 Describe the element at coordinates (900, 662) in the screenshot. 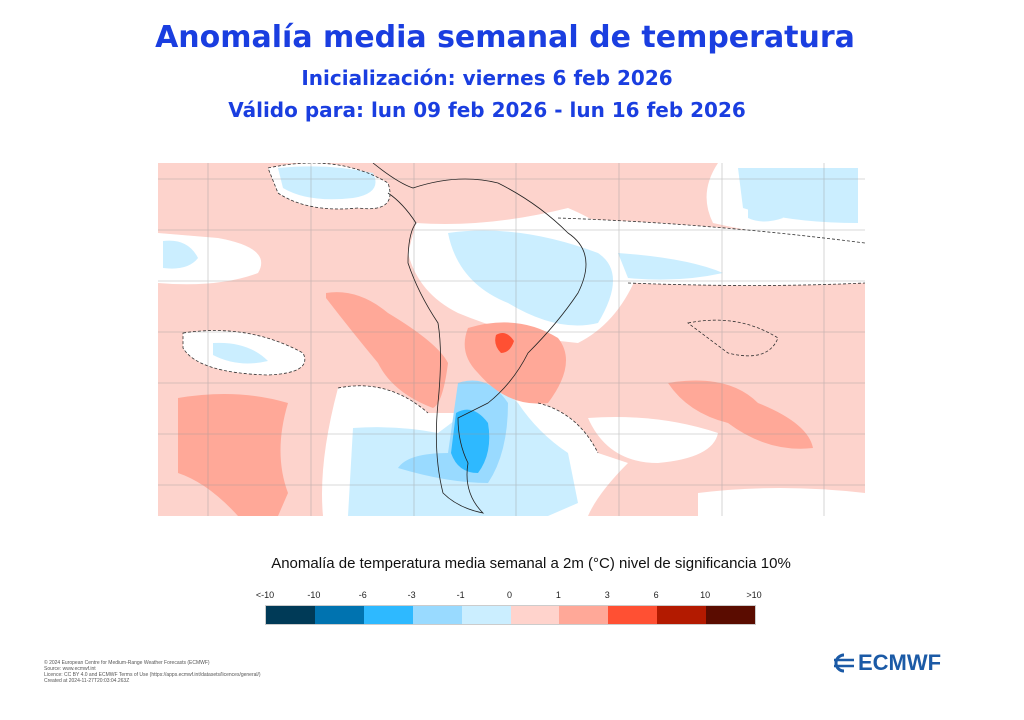

I see `logo-text: ECMWF` at that location.